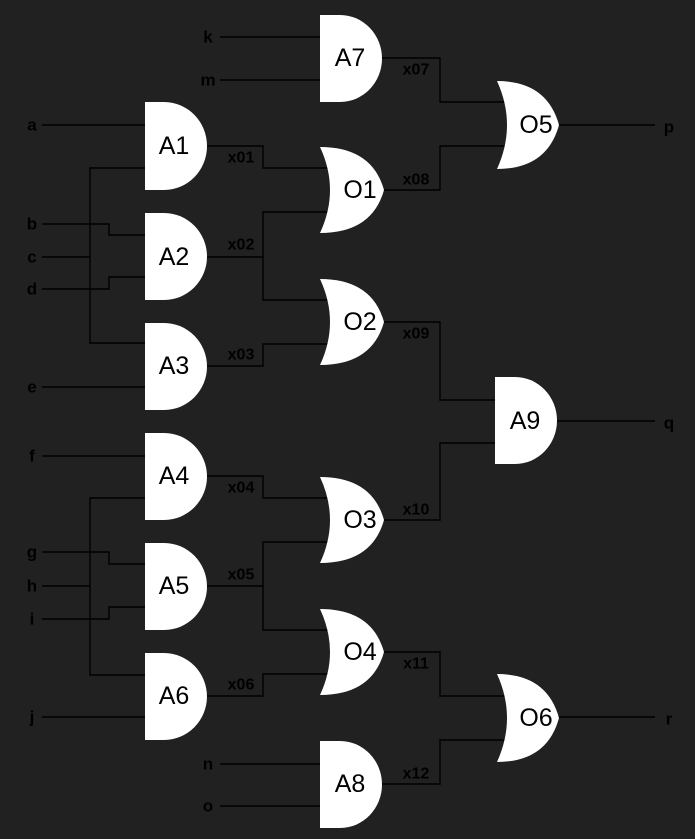  I want to click on output-label-r: r, so click(669, 719).